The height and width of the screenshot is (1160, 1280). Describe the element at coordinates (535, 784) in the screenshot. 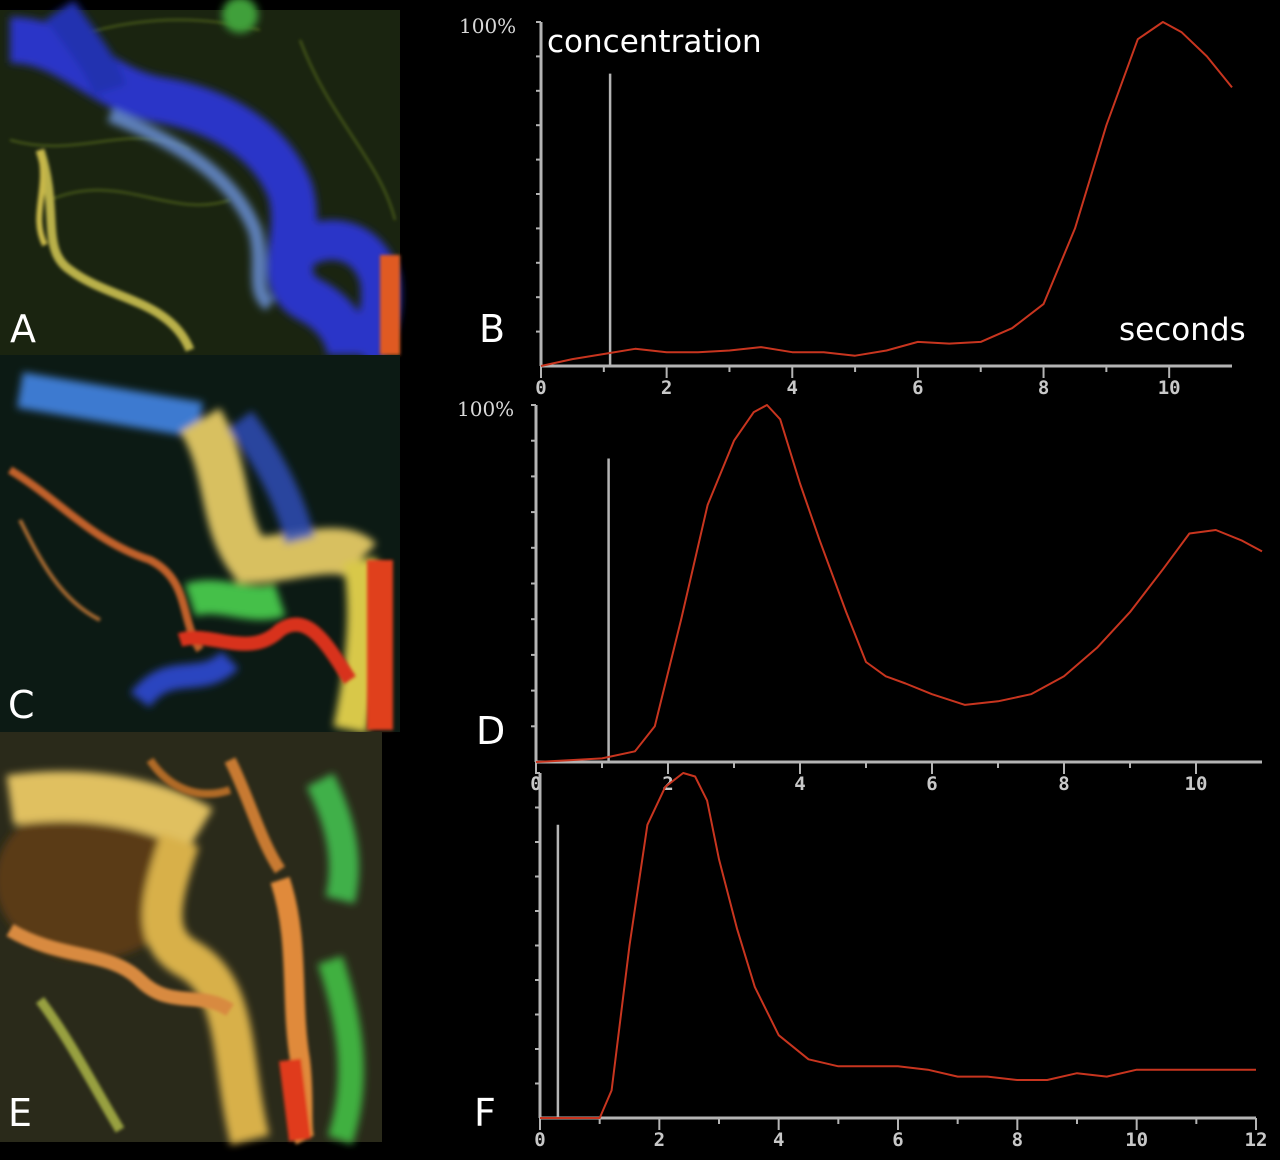

I see `chart-d-x-tick-label: 0` at that location.